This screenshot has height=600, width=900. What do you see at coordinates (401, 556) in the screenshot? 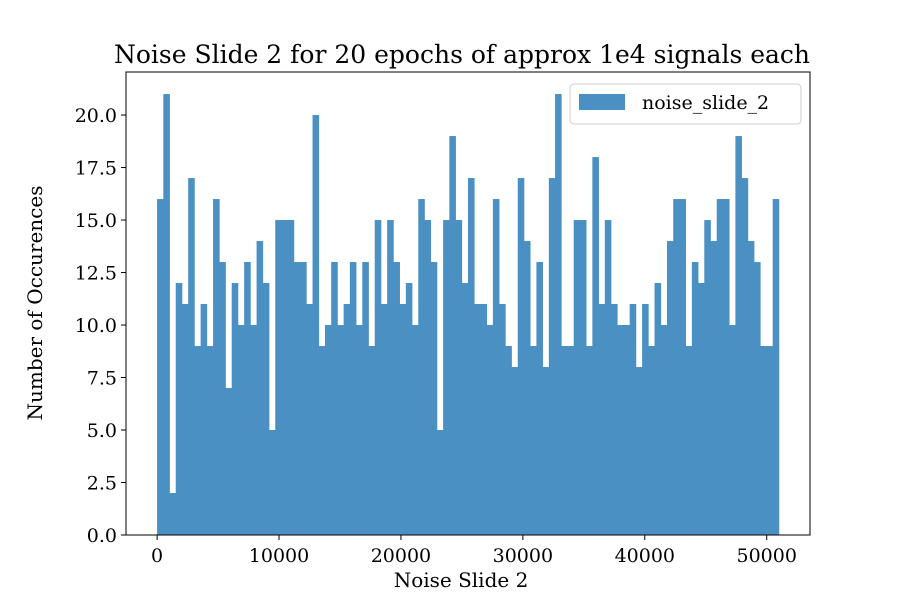
I see `x-tick-label: 20000` at bounding box center [401, 556].